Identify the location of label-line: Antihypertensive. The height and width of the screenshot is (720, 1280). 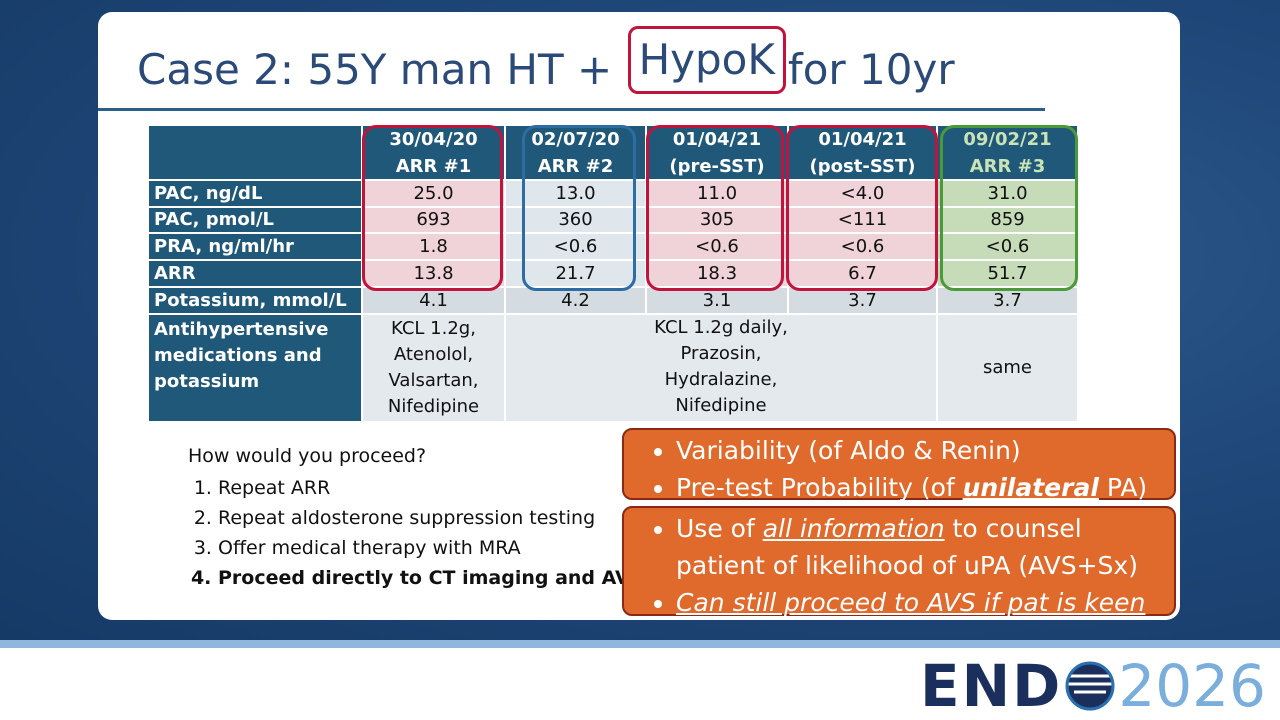
(241, 329).